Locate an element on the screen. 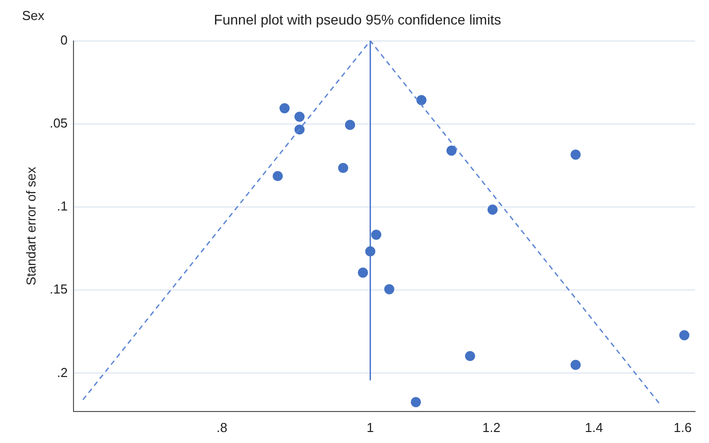 The width and height of the screenshot is (709, 443). y-axis-title: Standart error of sex is located at coordinates (30, 226).